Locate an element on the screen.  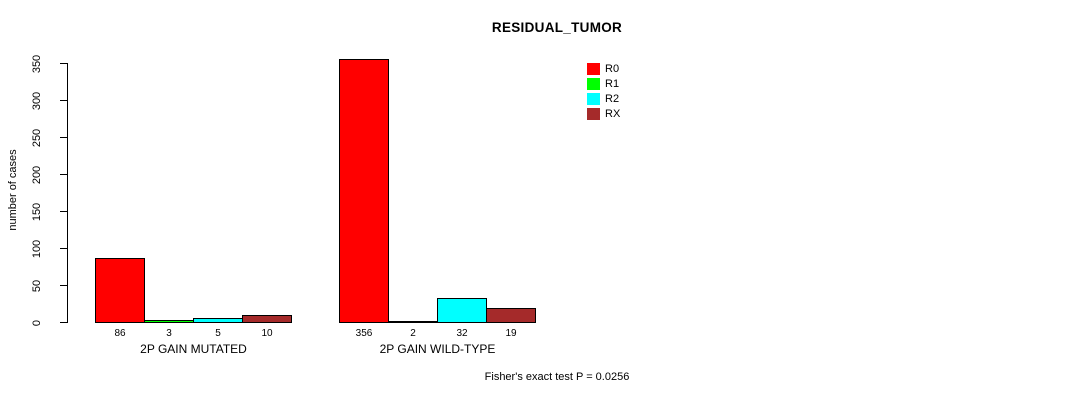
bar-value-label: 3 is located at coordinates (169, 333).